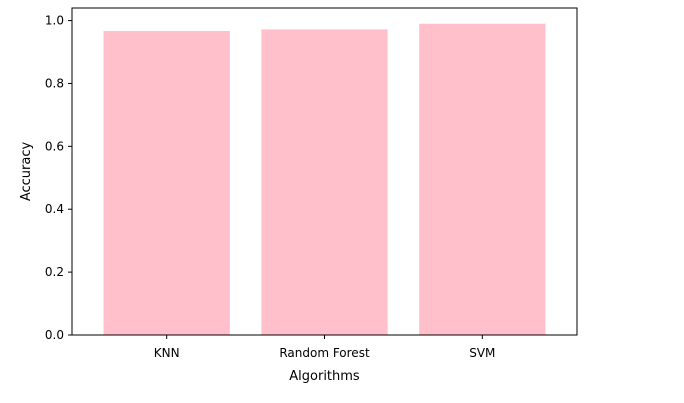  I want to click on bar-svm, so click(482, 179).